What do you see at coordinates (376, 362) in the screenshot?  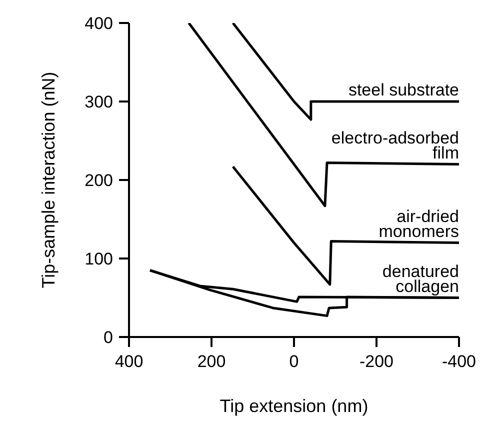 I see `x-tick-label: -200` at bounding box center [376, 362].